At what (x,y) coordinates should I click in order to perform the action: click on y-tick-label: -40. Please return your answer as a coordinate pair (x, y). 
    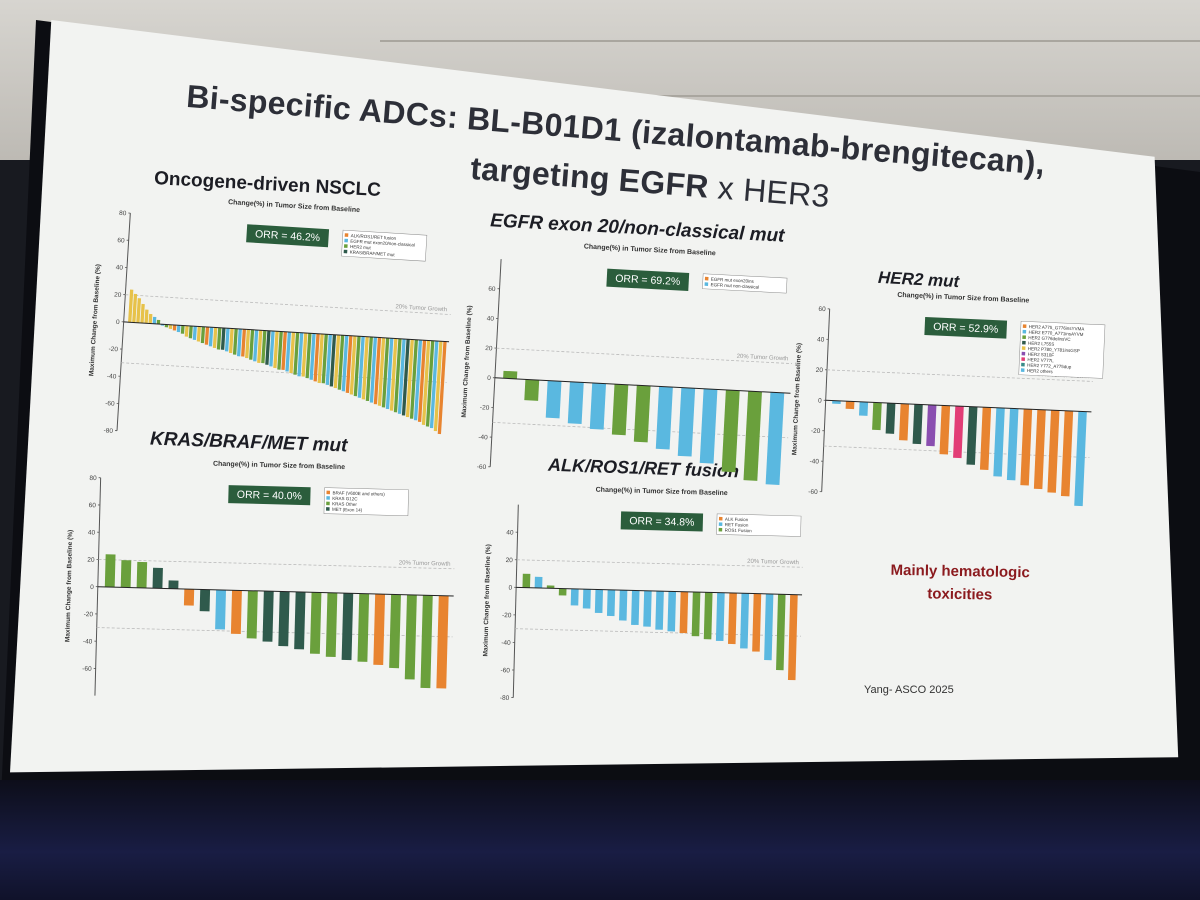
    Looking at the image, I should click on (814, 461).